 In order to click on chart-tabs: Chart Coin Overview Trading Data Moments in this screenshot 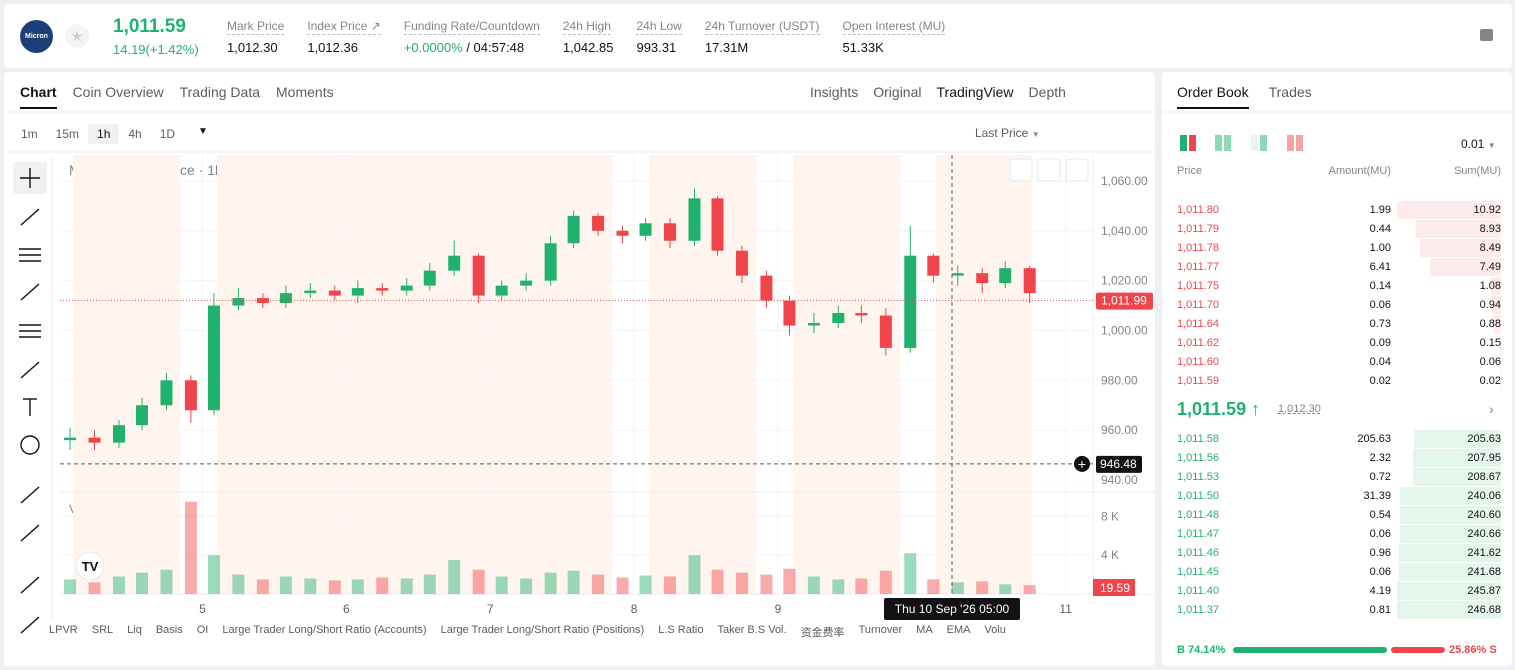, I will do `click(177, 96)`.